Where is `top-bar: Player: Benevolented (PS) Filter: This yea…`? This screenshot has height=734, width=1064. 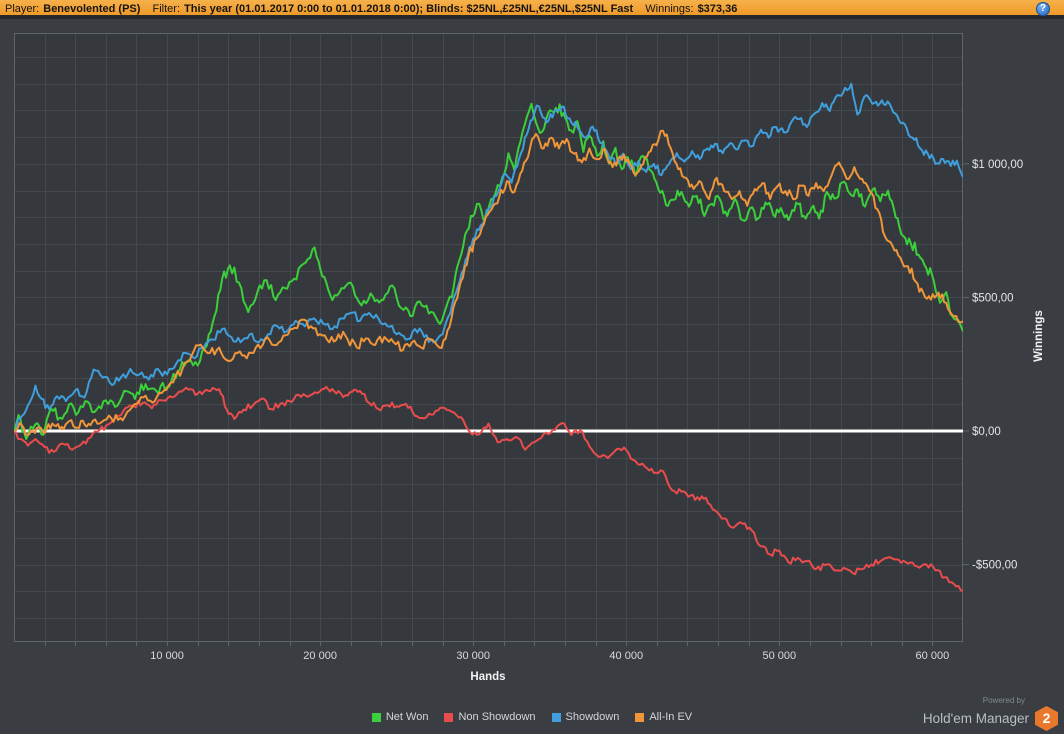 top-bar: Player: Benevolented (PS) Filter: This yea… is located at coordinates (532, 9).